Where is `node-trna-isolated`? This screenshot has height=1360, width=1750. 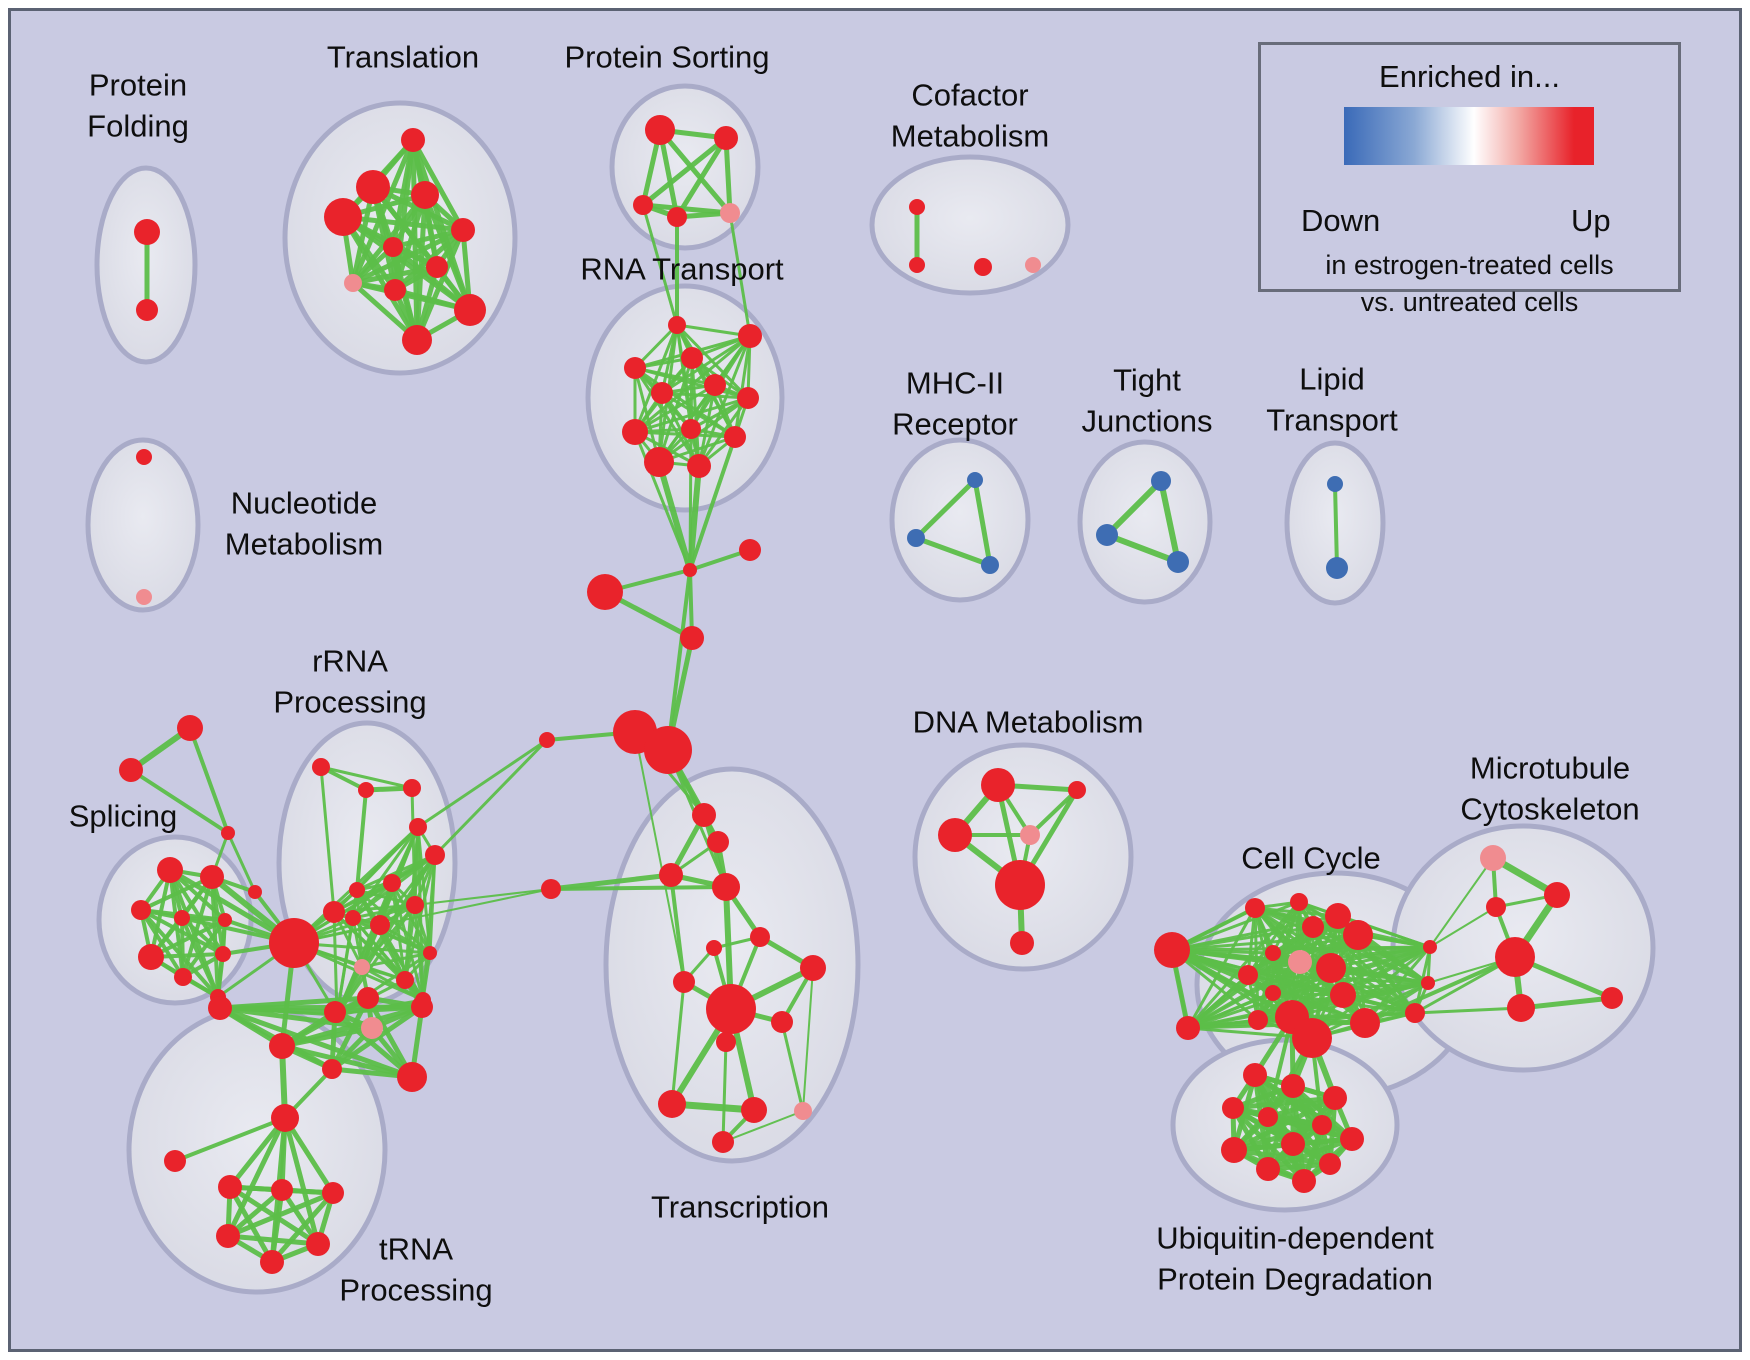 node-trna-isolated is located at coordinates (175, 1161).